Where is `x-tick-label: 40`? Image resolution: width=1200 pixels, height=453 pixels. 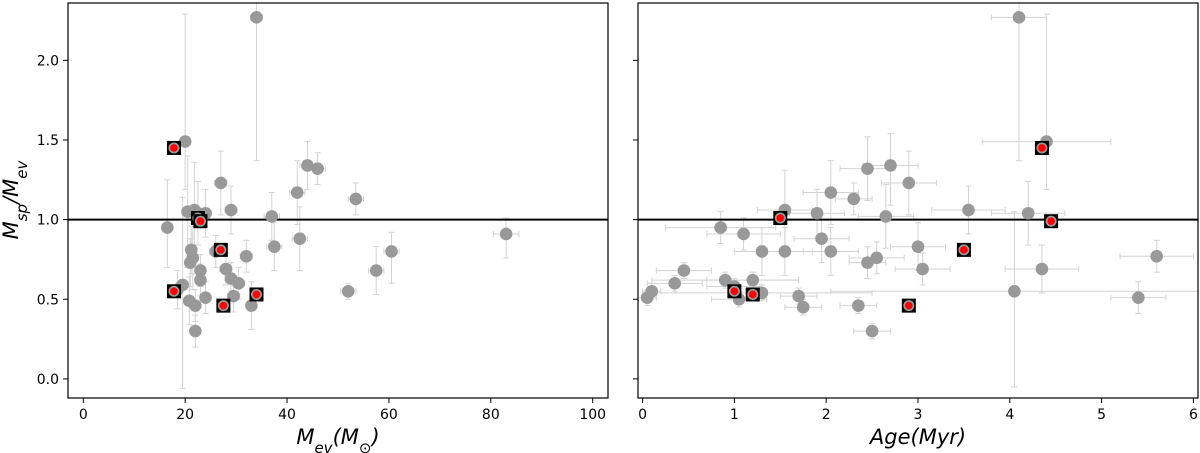 x-tick-label: 40 is located at coordinates (287, 415).